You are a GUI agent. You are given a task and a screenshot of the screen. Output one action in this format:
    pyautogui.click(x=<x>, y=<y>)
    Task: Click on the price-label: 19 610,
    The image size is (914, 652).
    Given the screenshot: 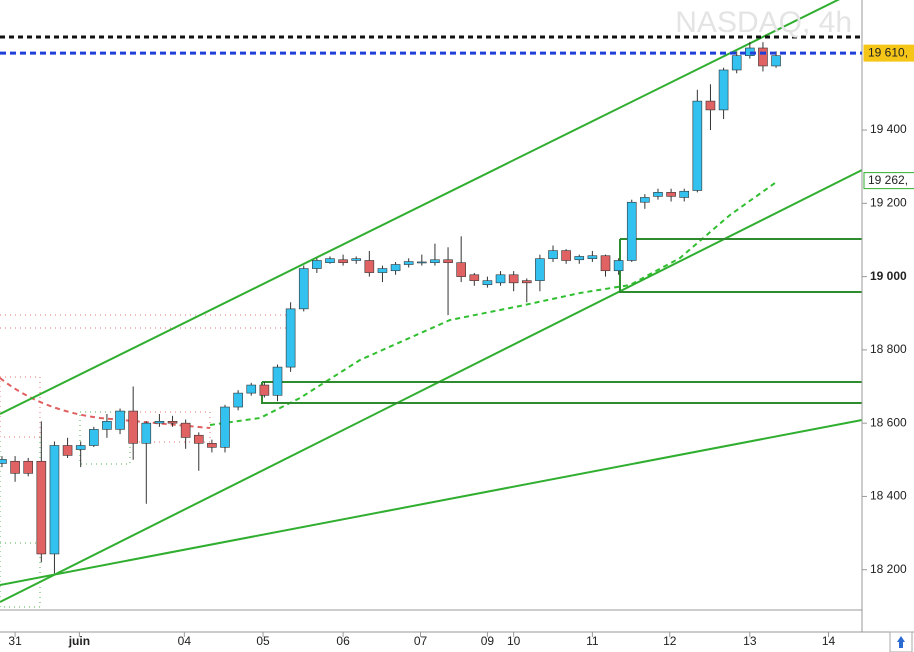 What is the action you would take?
    pyautogui.click(x=888, y=52)
    